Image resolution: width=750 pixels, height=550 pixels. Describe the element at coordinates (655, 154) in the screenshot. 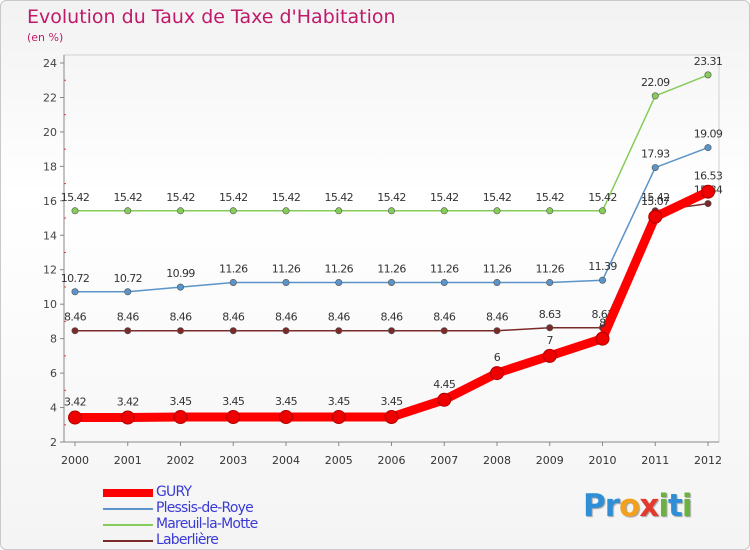

I see `data-label-plessis-de-roye: 17.93` at that location.